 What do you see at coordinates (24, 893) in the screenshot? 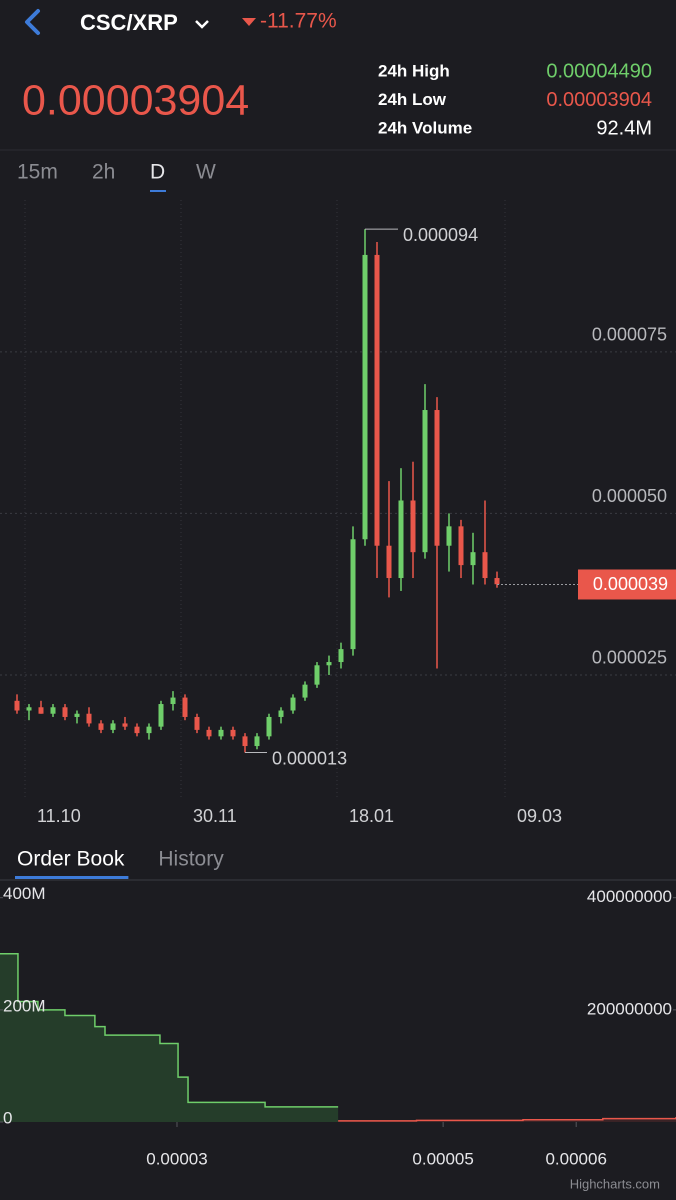
I see `y-tick-label: 400M` at bounding box center [24, 893].